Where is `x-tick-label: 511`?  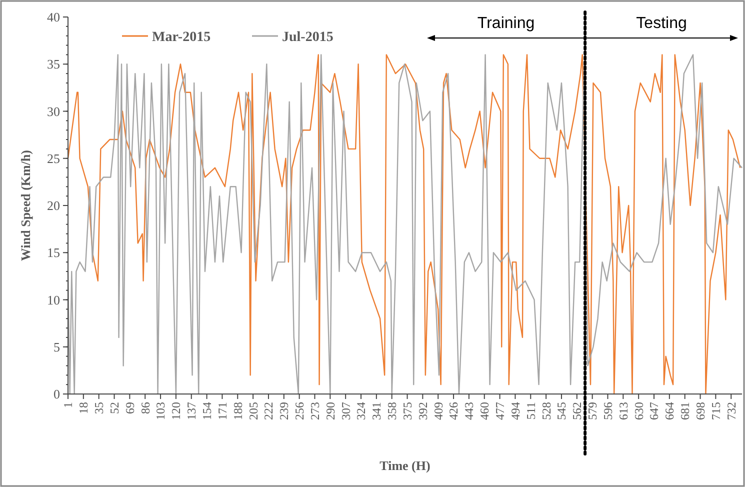 x-tick-label: 511 is located at coordinates (531, 411).